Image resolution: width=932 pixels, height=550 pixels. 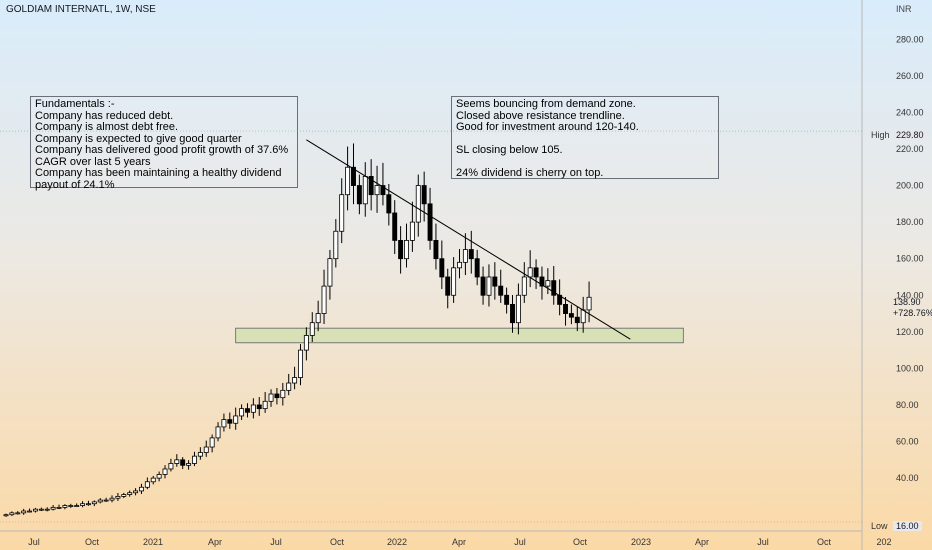 I want to click on note-line: Seems bouncing from demand zone., so click(x=546, y=104).